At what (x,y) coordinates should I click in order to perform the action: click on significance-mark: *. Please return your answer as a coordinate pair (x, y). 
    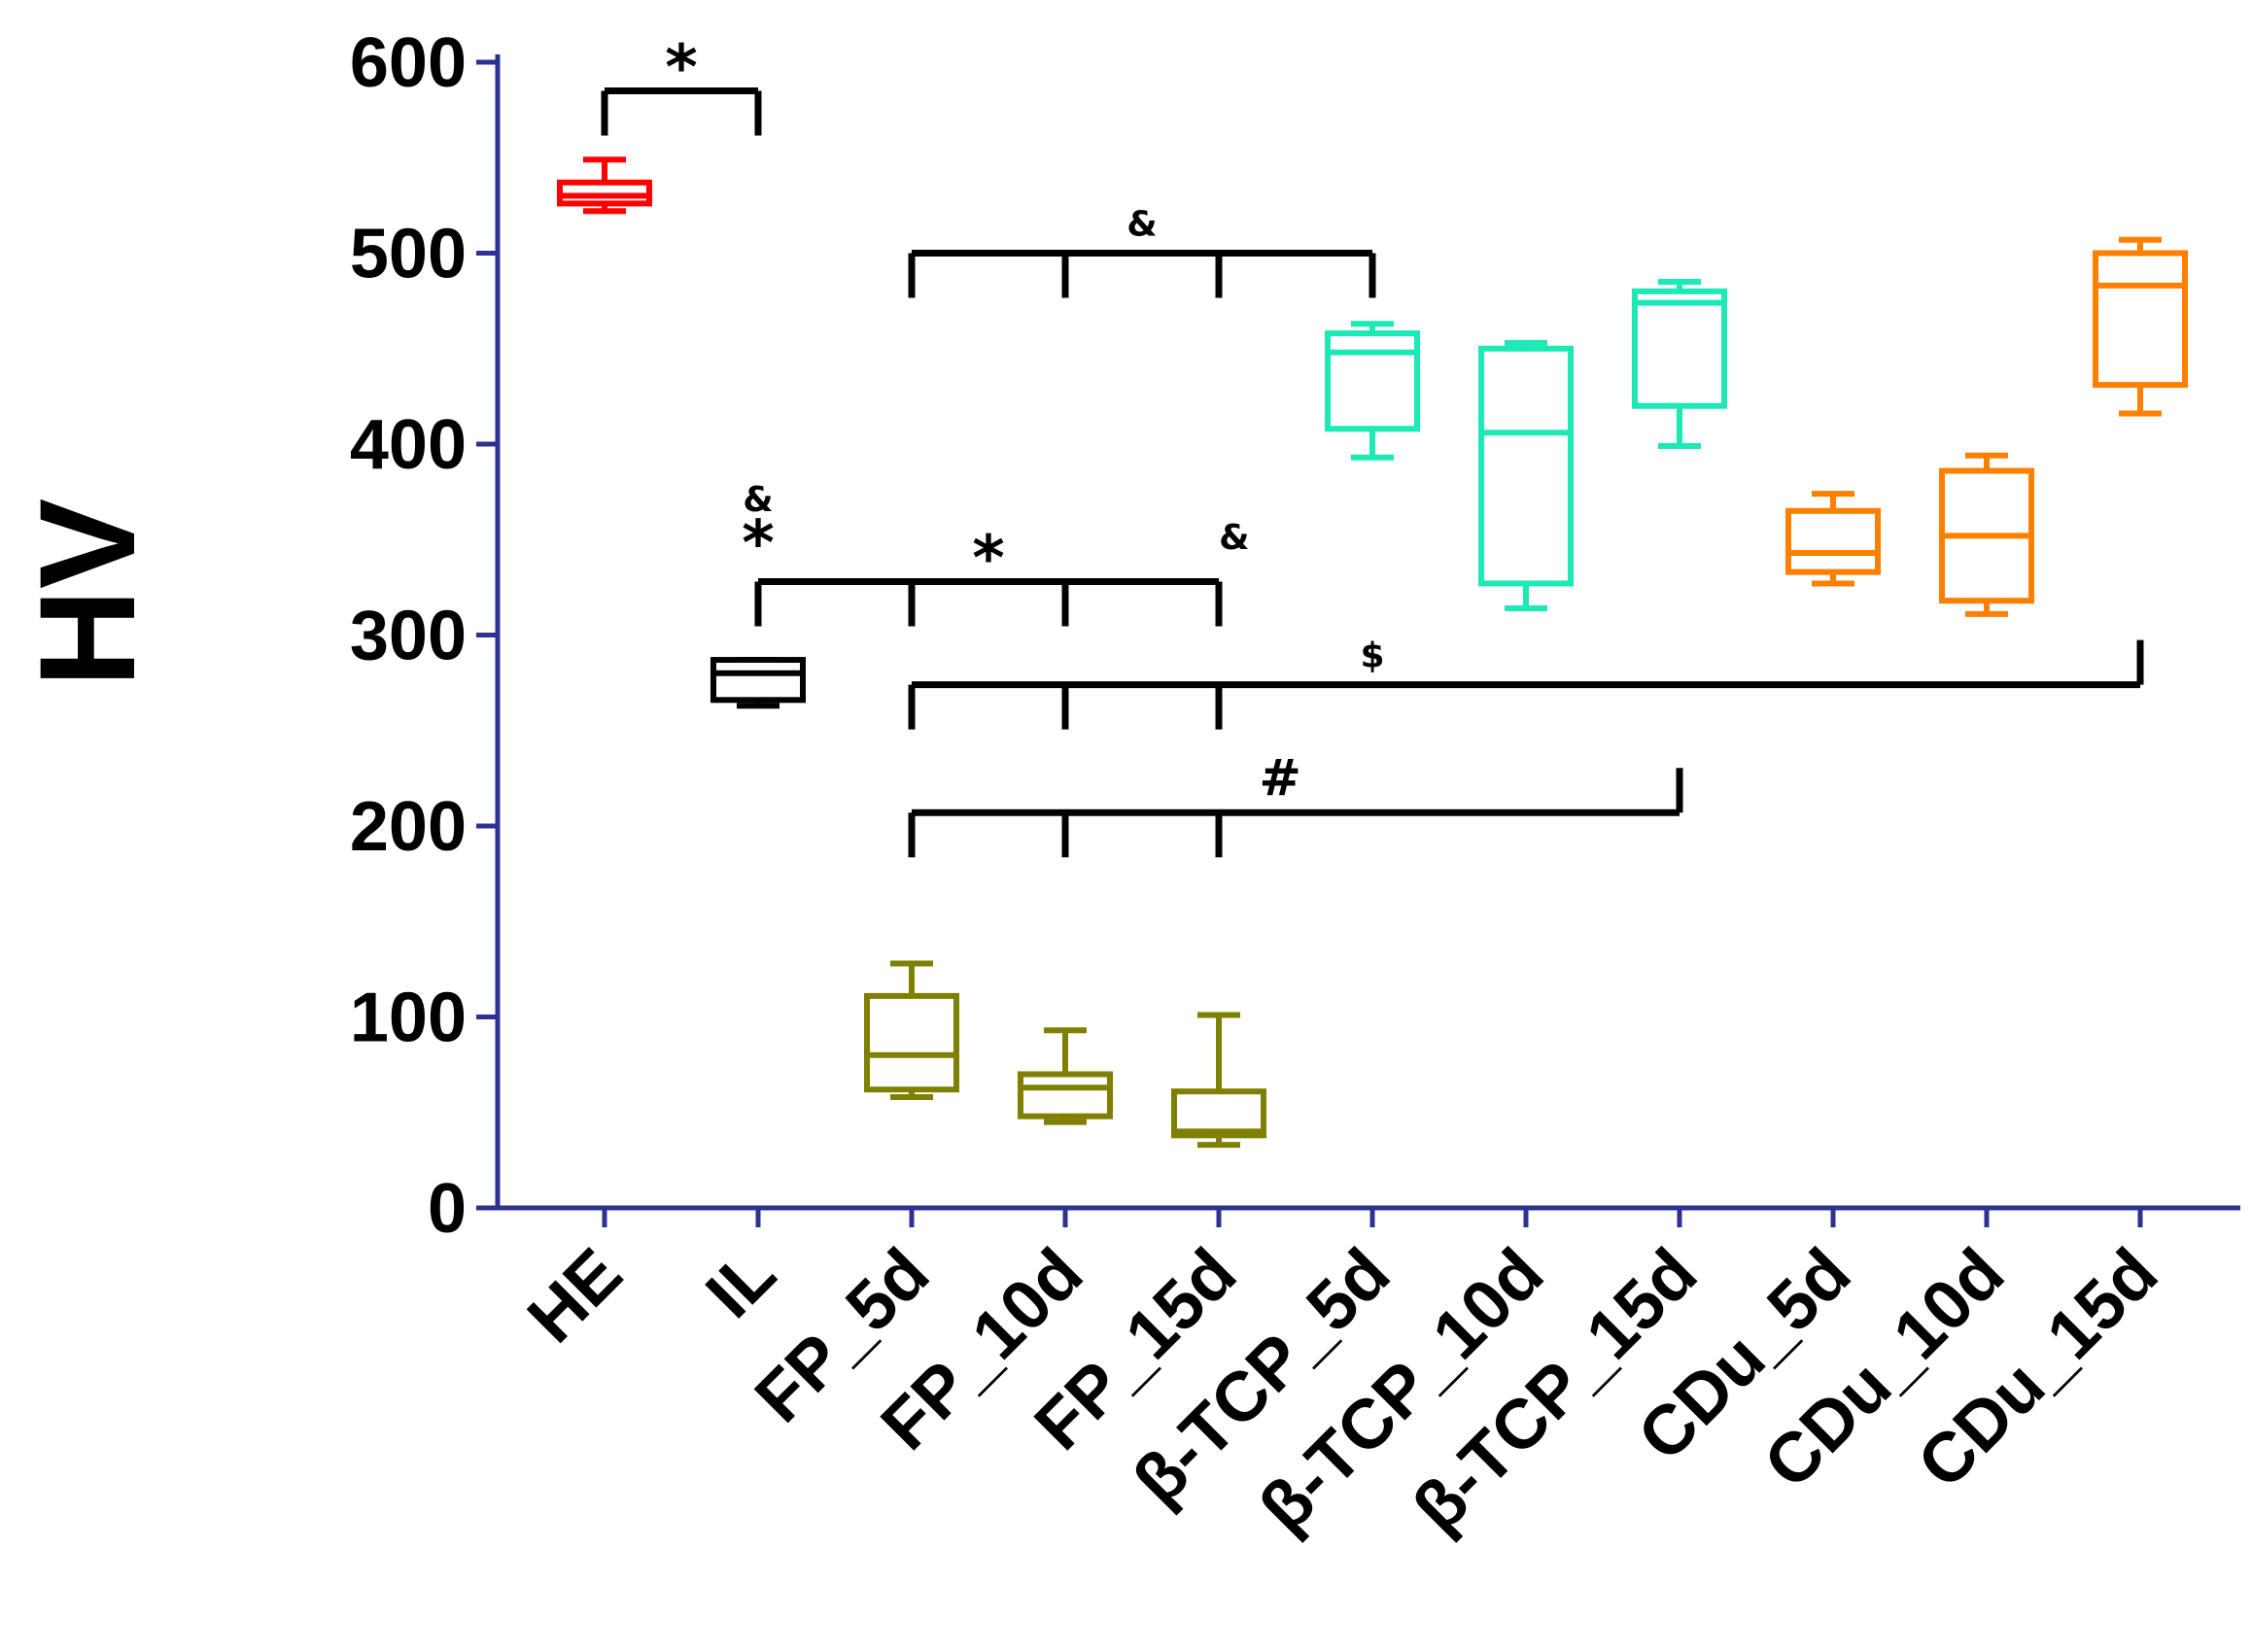
    Looking at the image, I should click on (758, 544).